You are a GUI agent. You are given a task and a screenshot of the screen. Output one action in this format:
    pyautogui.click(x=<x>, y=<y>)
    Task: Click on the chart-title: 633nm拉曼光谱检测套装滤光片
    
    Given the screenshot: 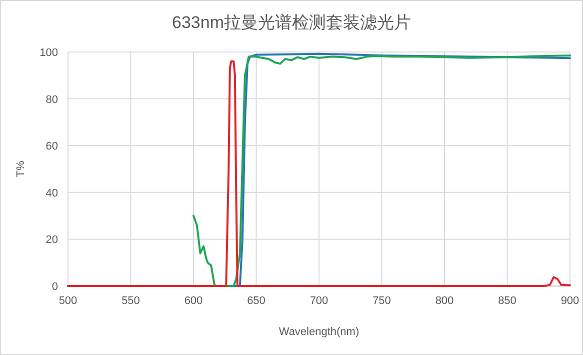 What is the action you would take?
    pyautogui.click(x=291, y=22)
    